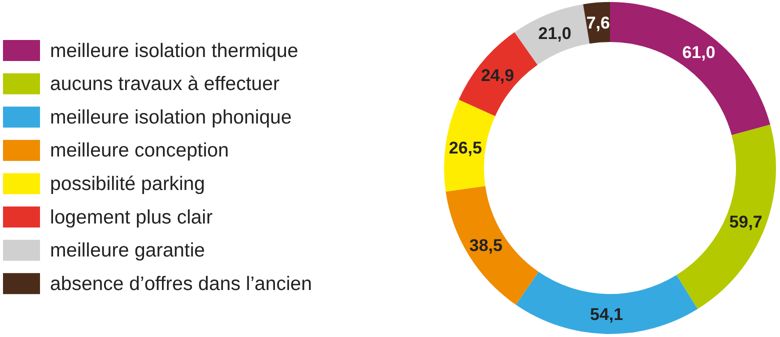  What do you see at coordinates (139, 151) in the screenshot?
I see `legend-label: meilleure conception` at bounding box center [139, 151].